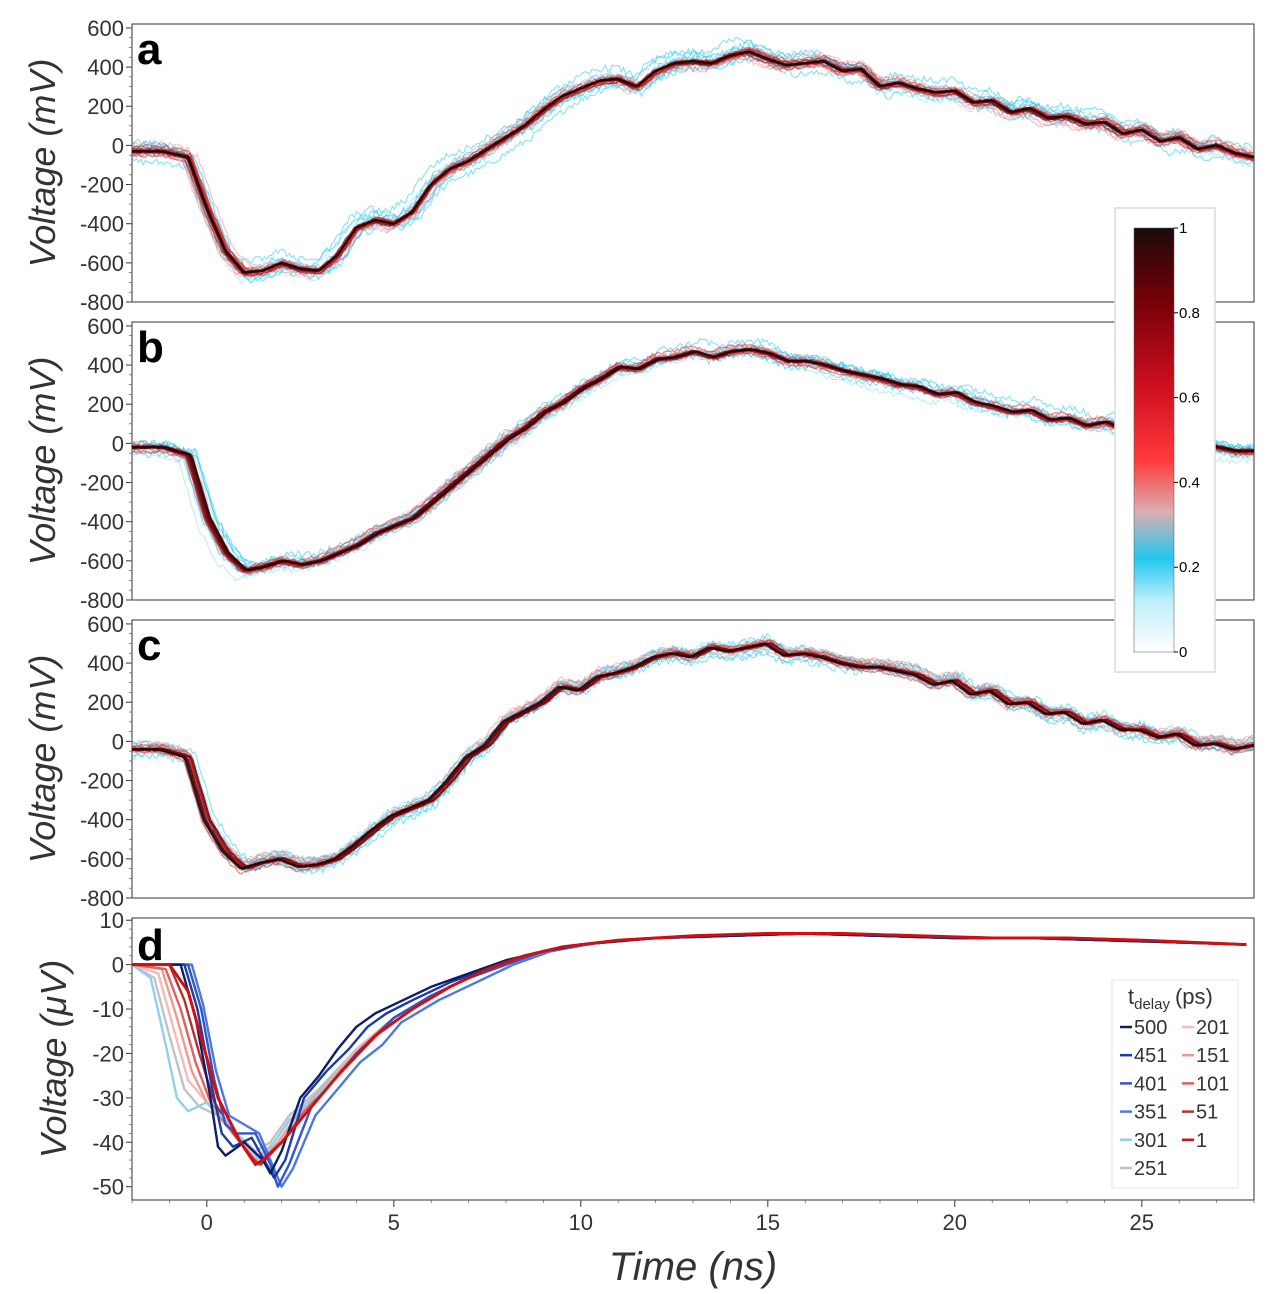  What do you see at coordinates (1194, 996) in the screenshot?
I see `legend-title-unit: (ps)` at bounding box center [1194, 996].